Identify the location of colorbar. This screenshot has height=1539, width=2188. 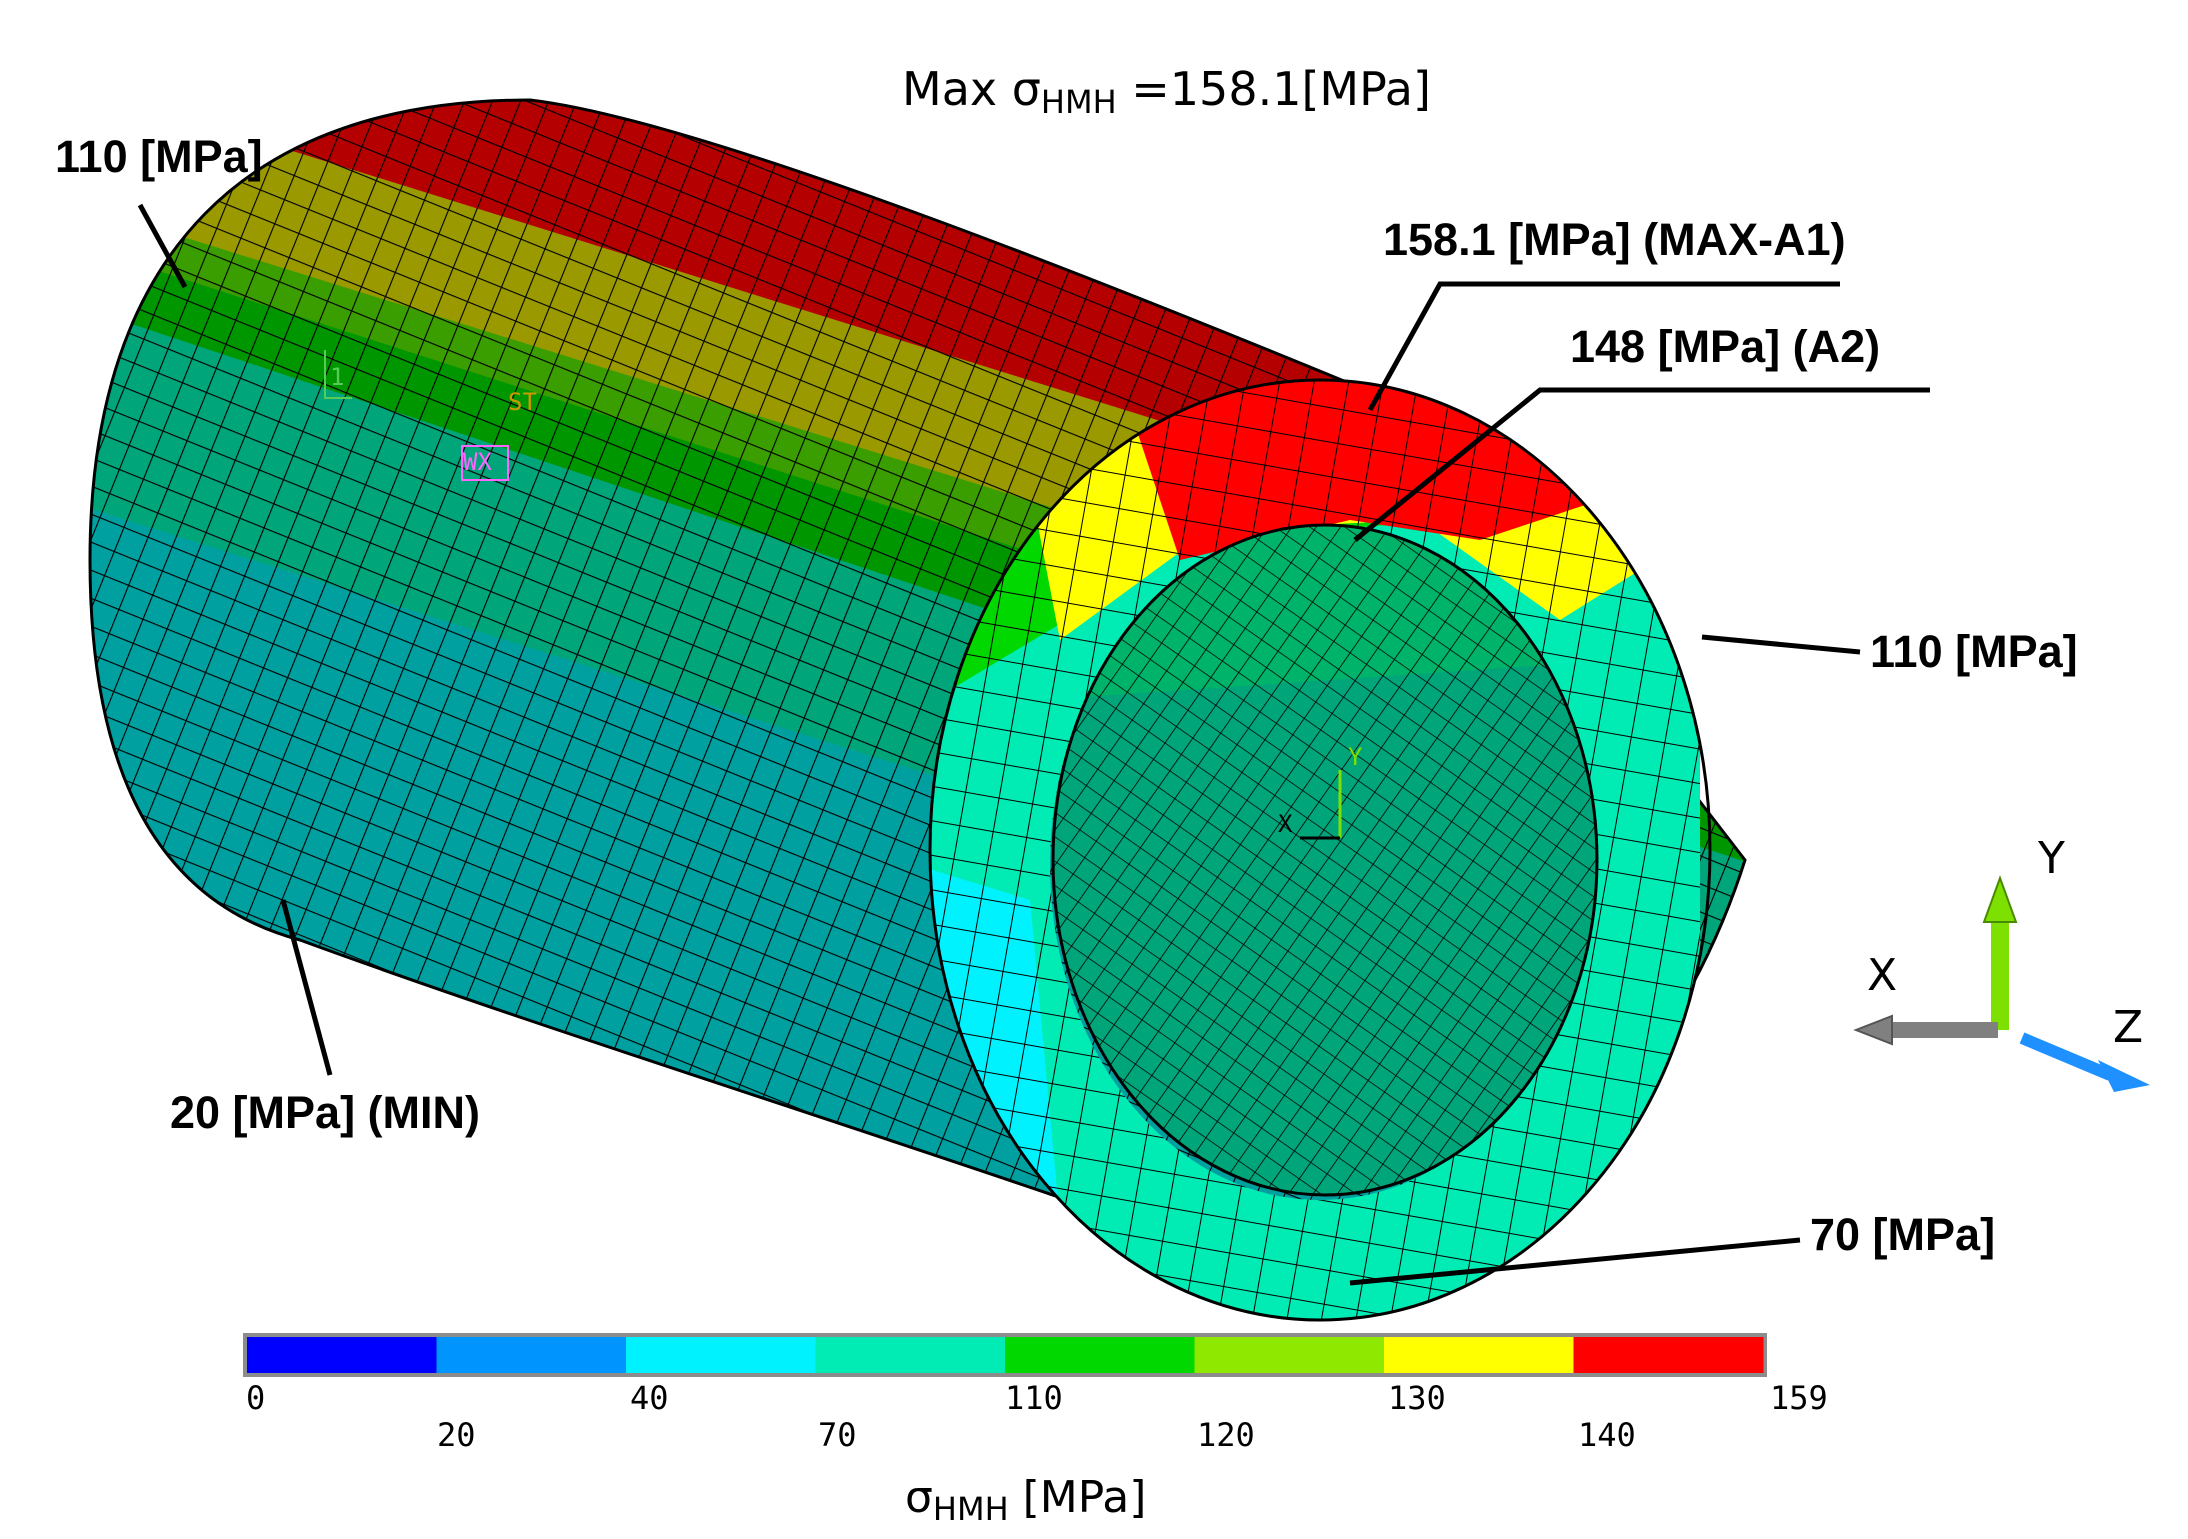
(1005, 1355).